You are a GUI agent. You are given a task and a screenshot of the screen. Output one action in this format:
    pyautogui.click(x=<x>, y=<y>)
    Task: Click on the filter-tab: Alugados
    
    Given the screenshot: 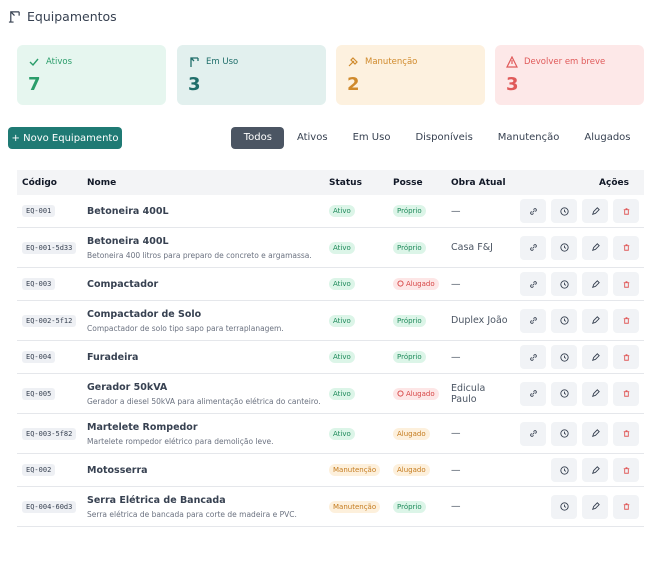 What is the action you would take?
    pyautogui.click(x=607, y=137)
    